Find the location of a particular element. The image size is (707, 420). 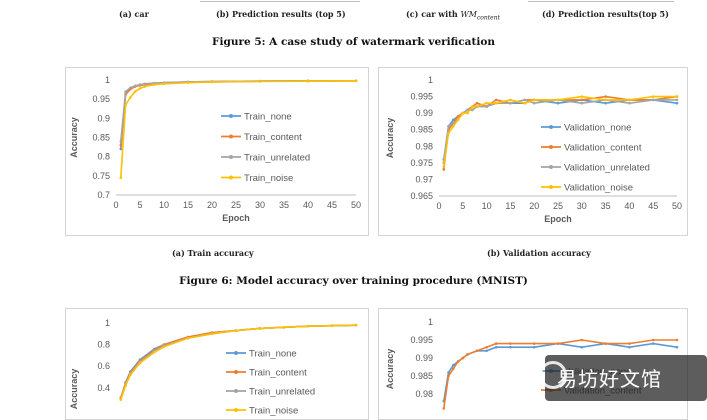

y-tick-label: 0.995 is located at coordinates (421, 340).